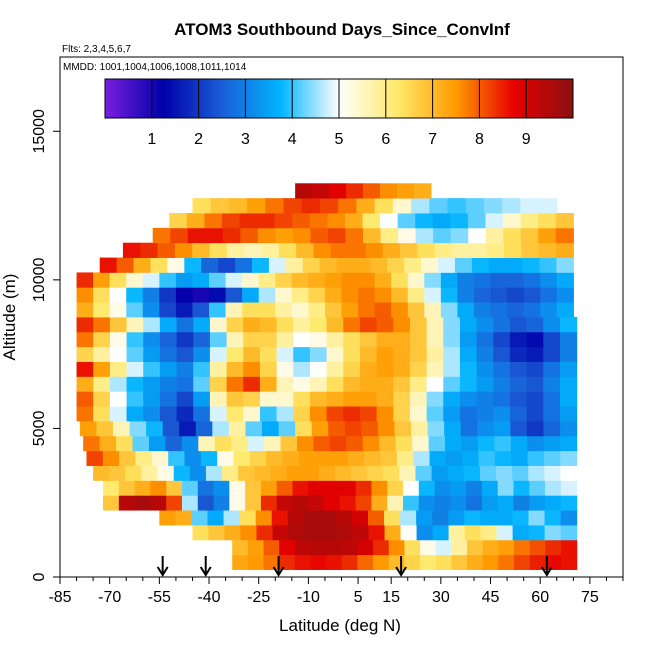 The height and width of the screenshot is (650, 650). Describe the element at coordinates (308, 597) in the screenshot. I see `x-tick-label: -10` at that location.